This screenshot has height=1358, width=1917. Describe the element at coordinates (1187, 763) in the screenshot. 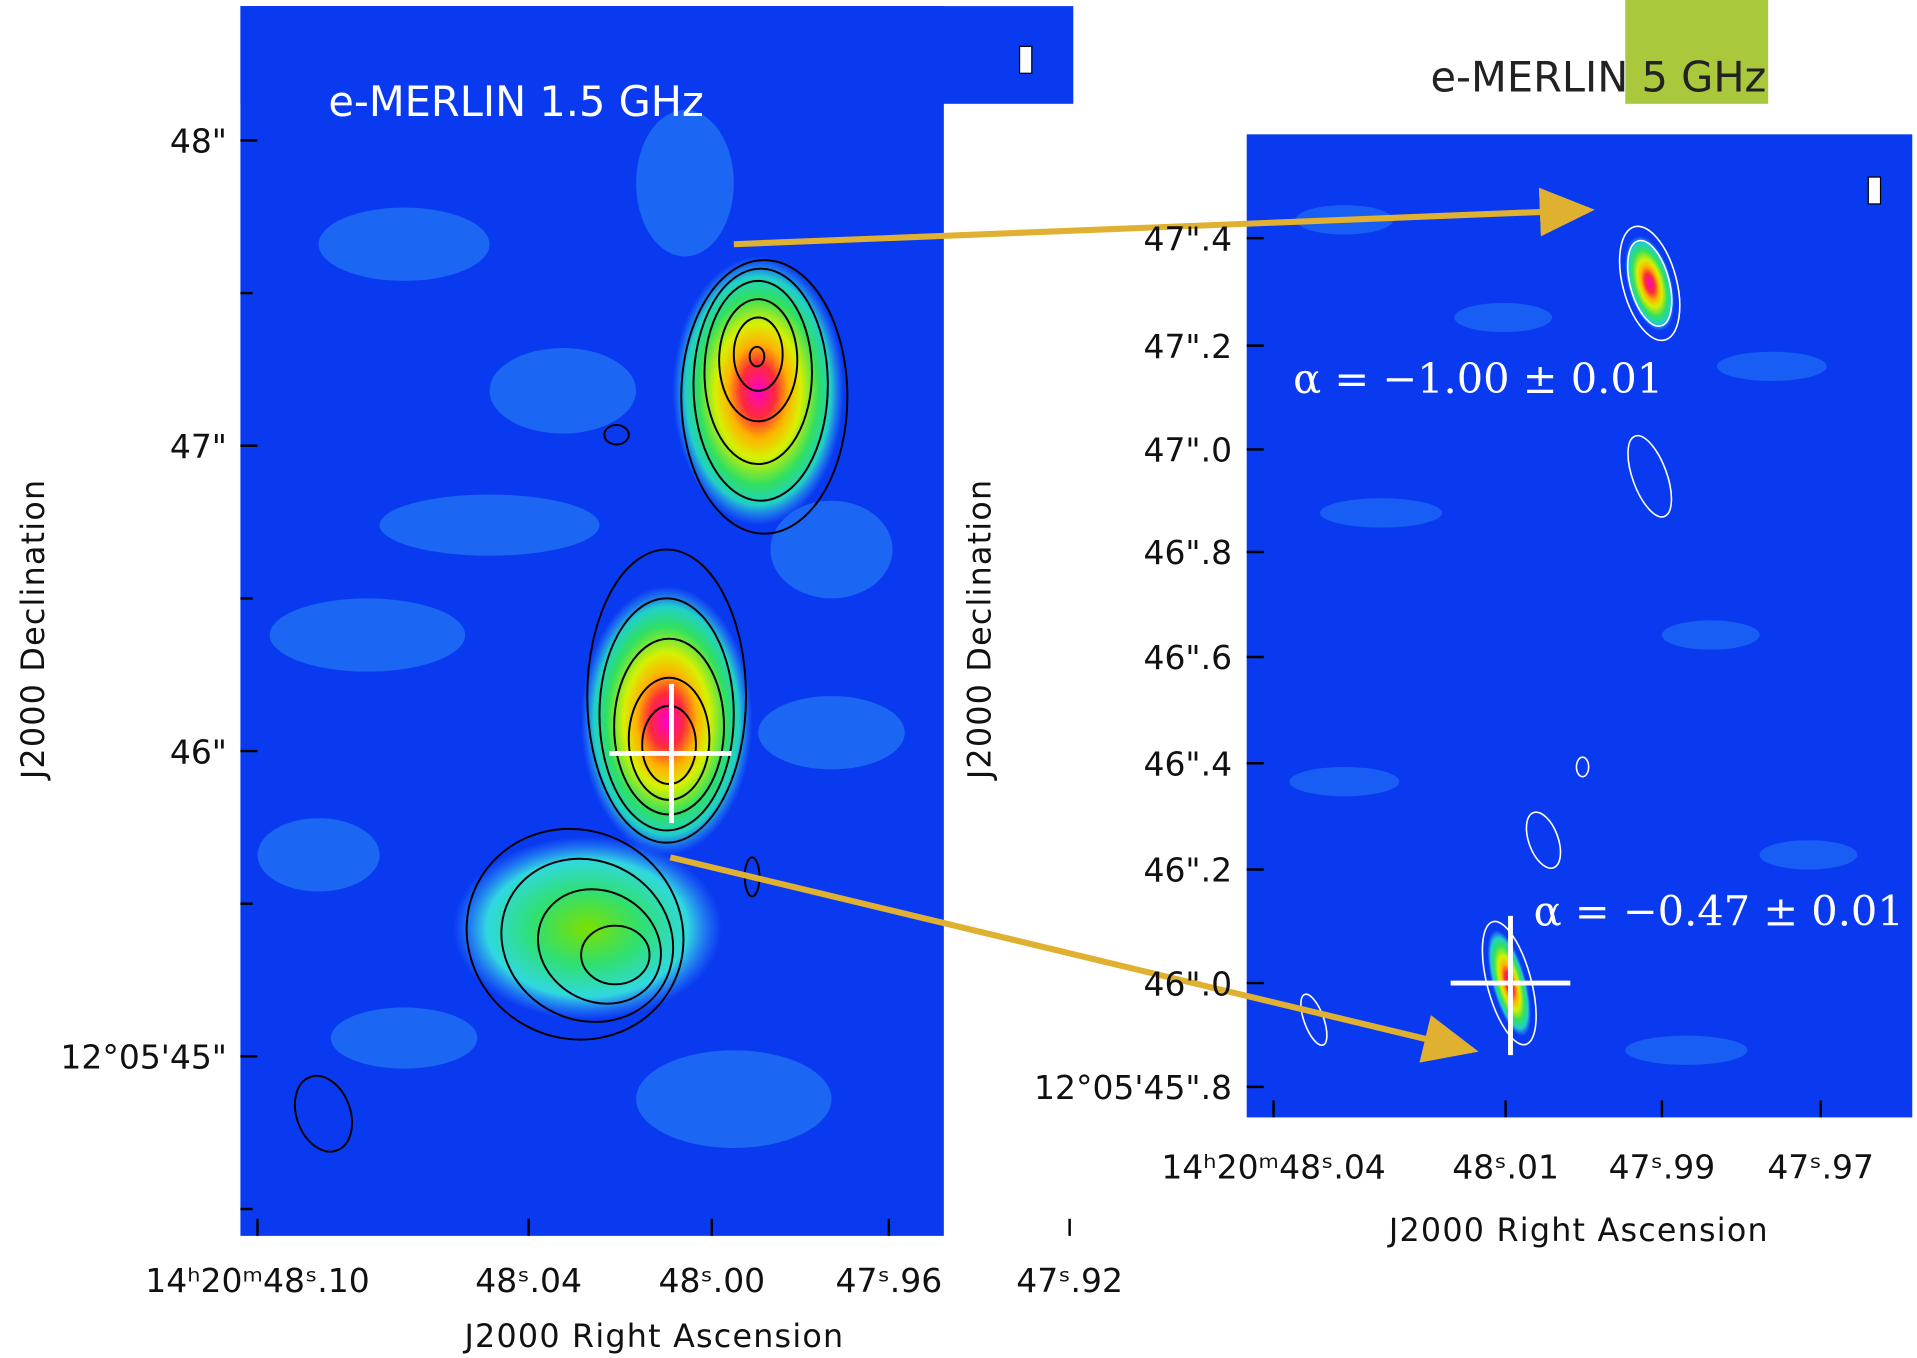

I see `y-tick-label: 46".4` at that location.